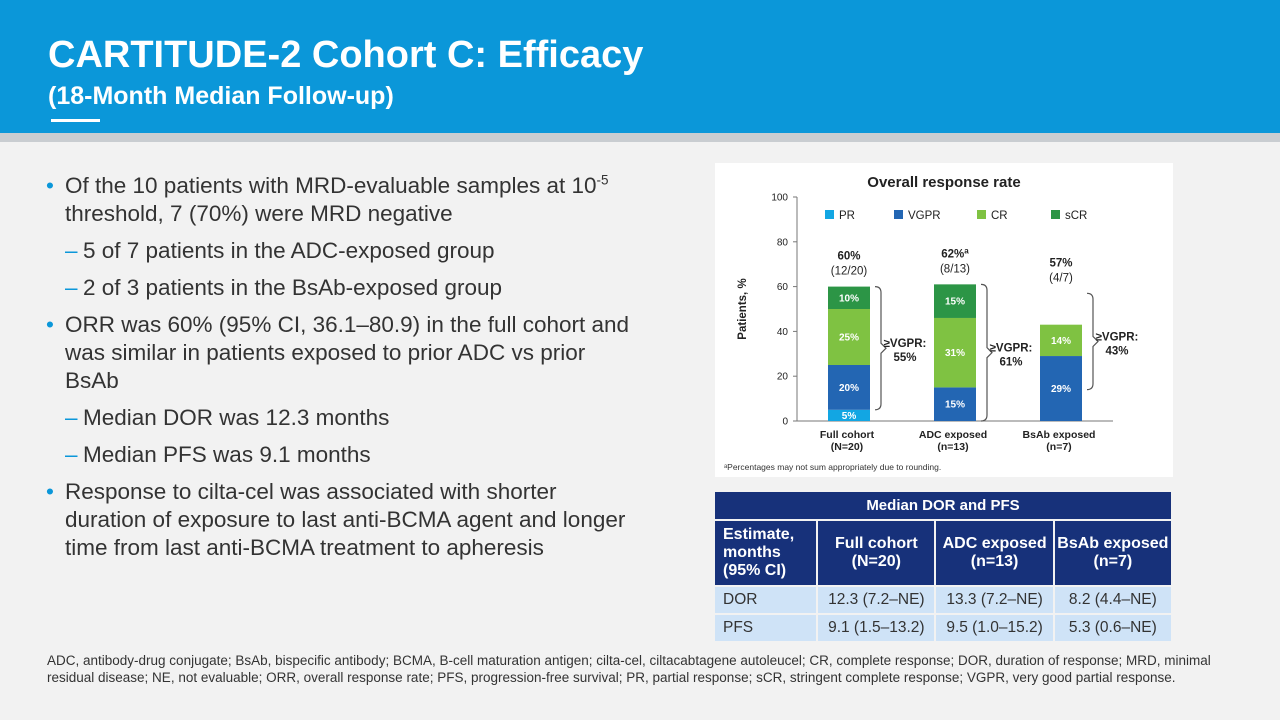  Describe the element at coordinates (955, 269) in the screenshot. I see `bar-total-fraction: (8/13)` at that location.